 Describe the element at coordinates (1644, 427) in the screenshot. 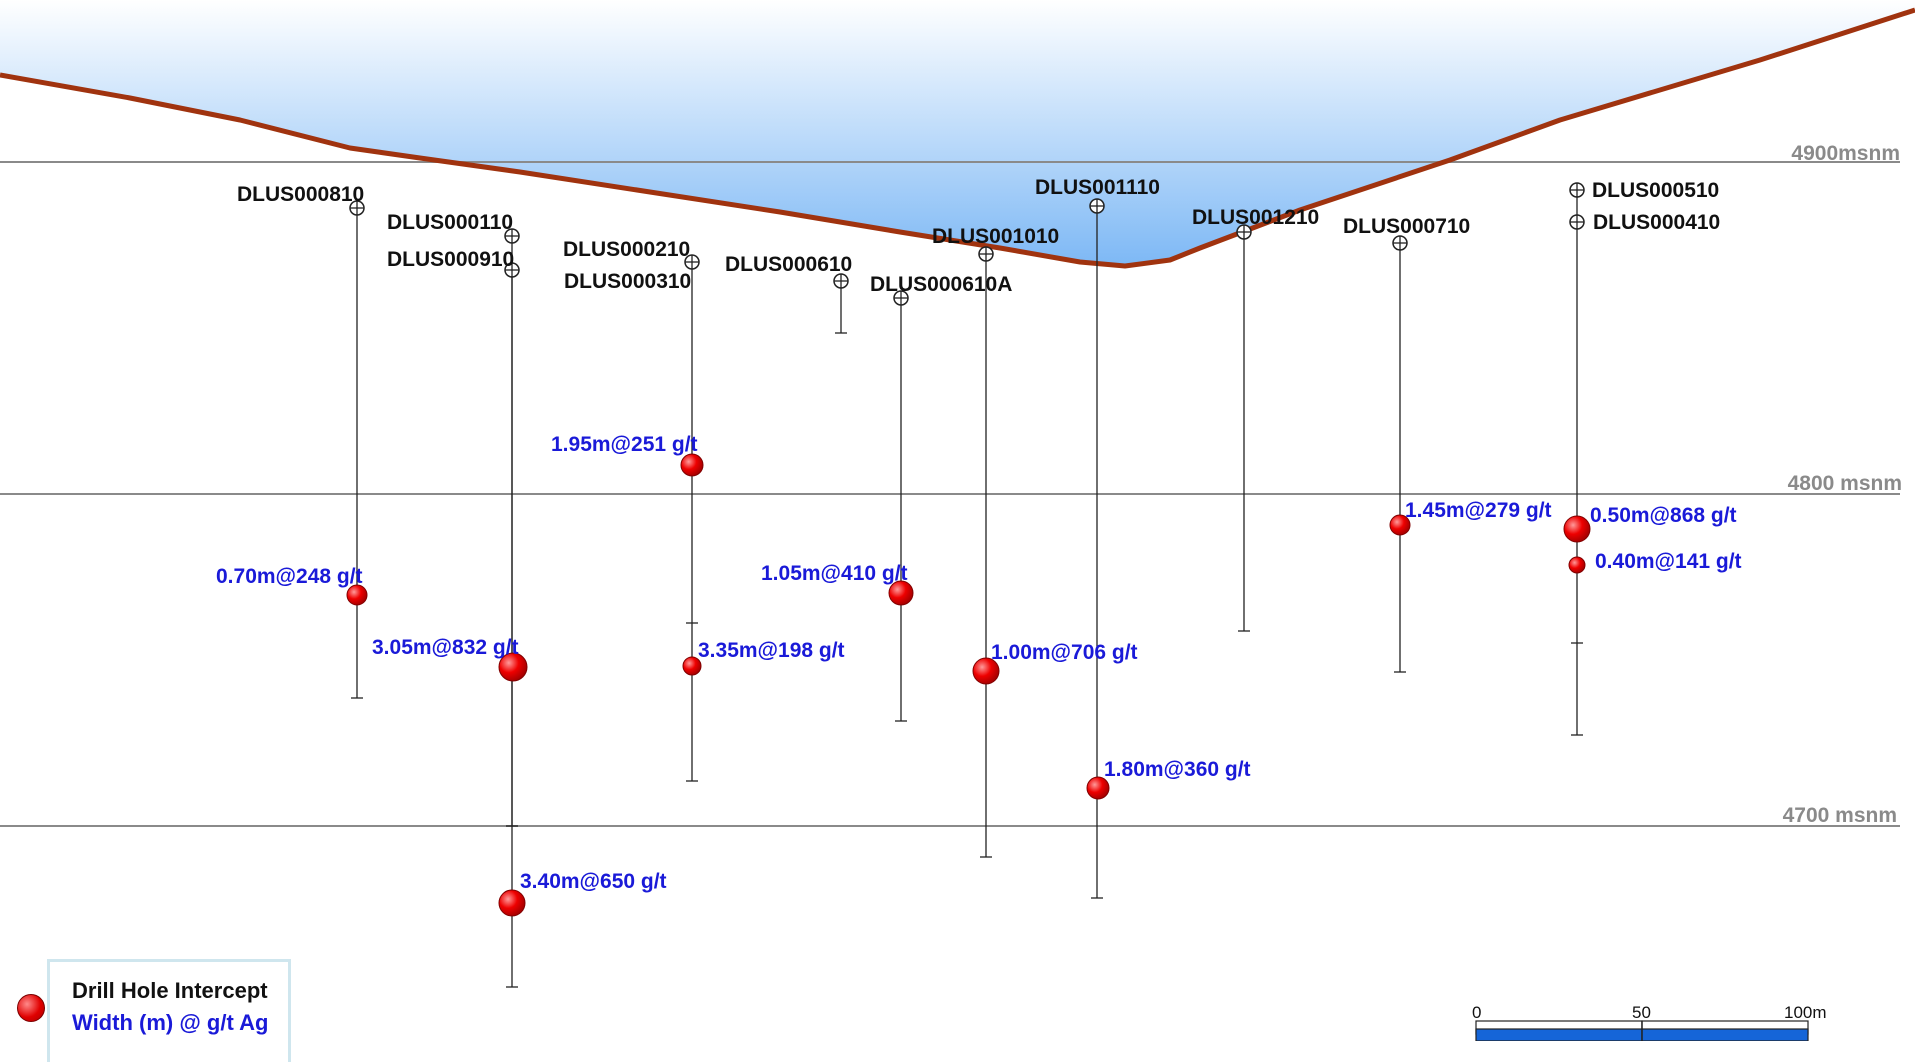

I see `drill-hole-dlus000410: DLUS000410` at that location.